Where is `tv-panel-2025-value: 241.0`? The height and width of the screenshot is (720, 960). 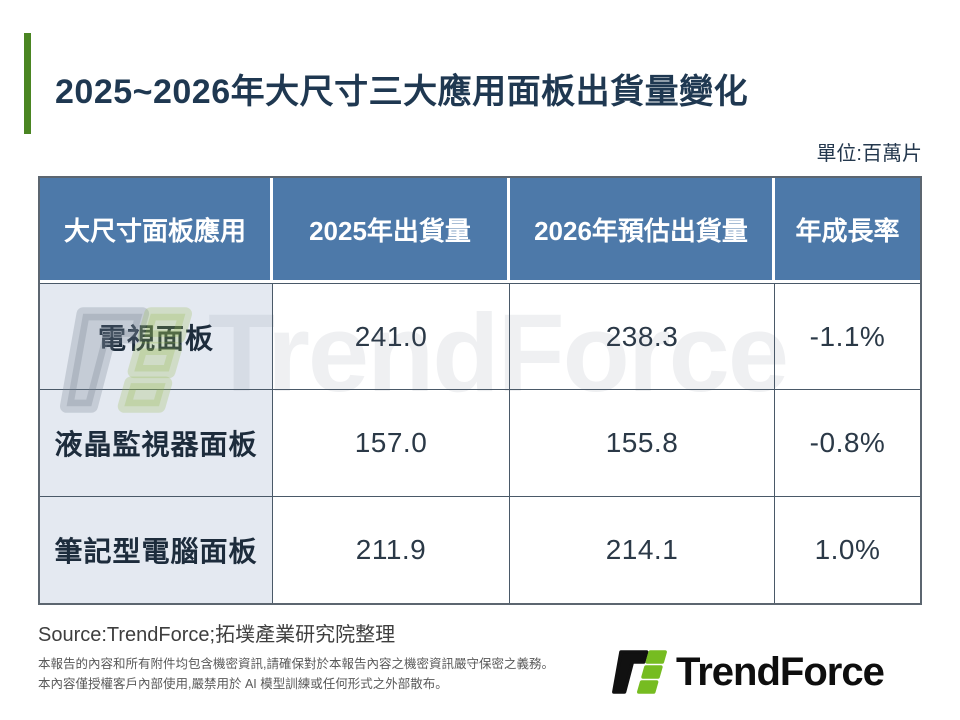 tv-panel-2025-value: 241.0 is located at coordinates (391, 336).